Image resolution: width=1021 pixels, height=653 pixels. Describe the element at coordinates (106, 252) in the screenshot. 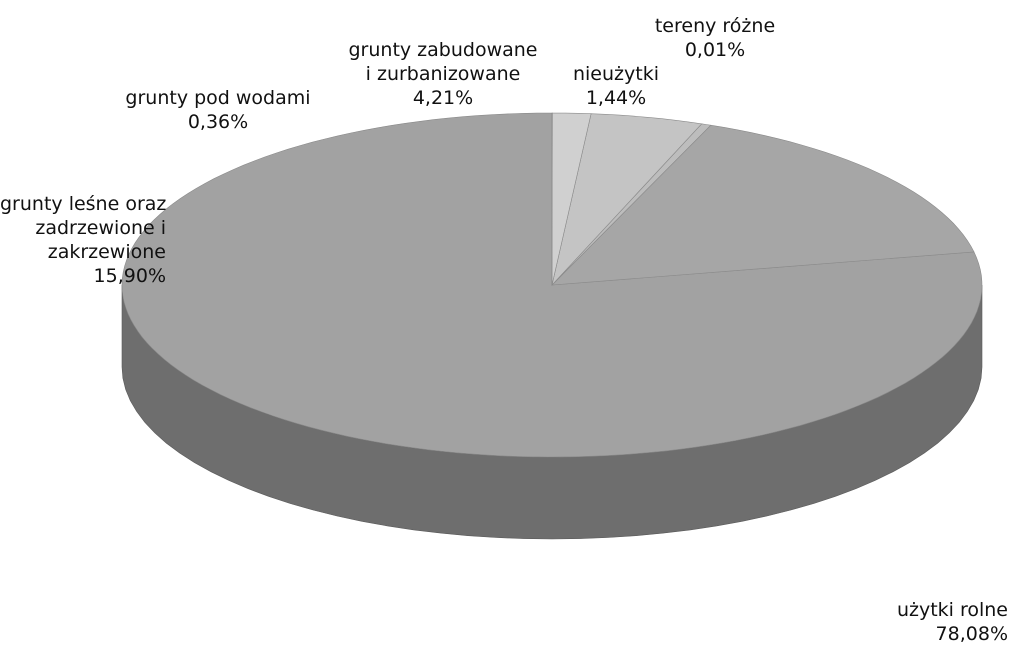

I see `slice-label-text: zakrzewione` at that location.